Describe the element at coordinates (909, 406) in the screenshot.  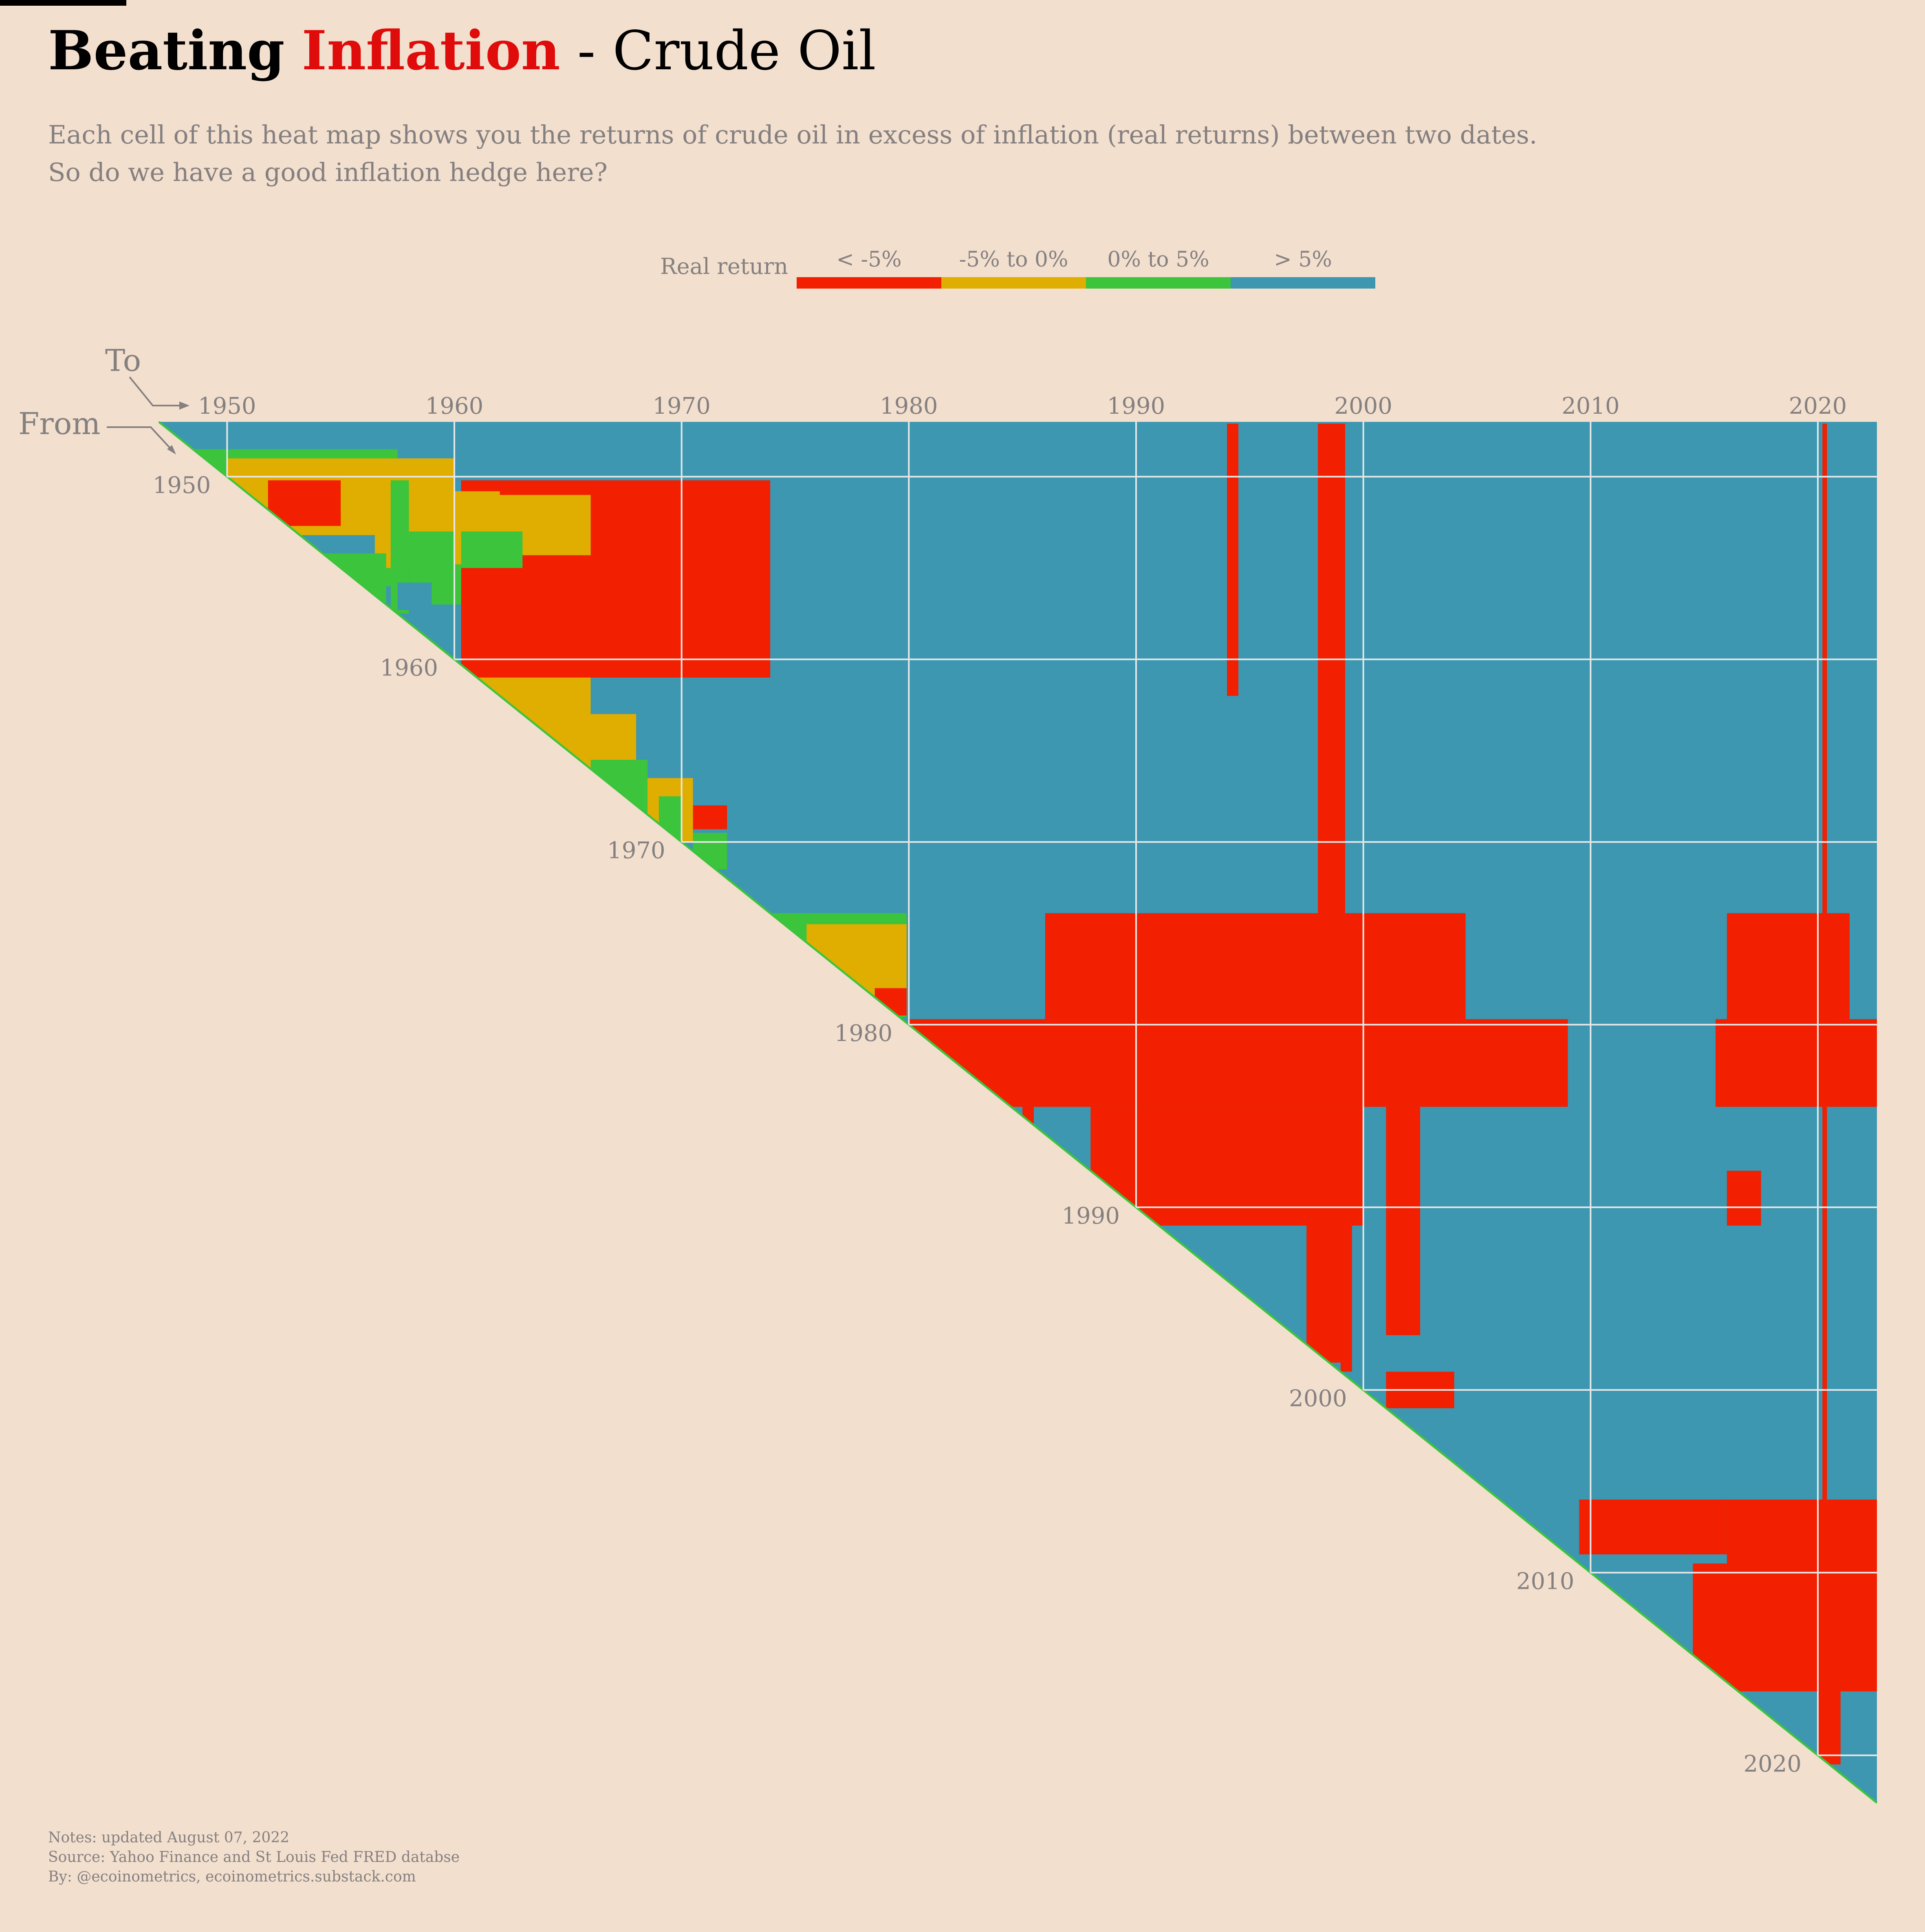
I see `x-tick-label-1980: 1980` at that location.